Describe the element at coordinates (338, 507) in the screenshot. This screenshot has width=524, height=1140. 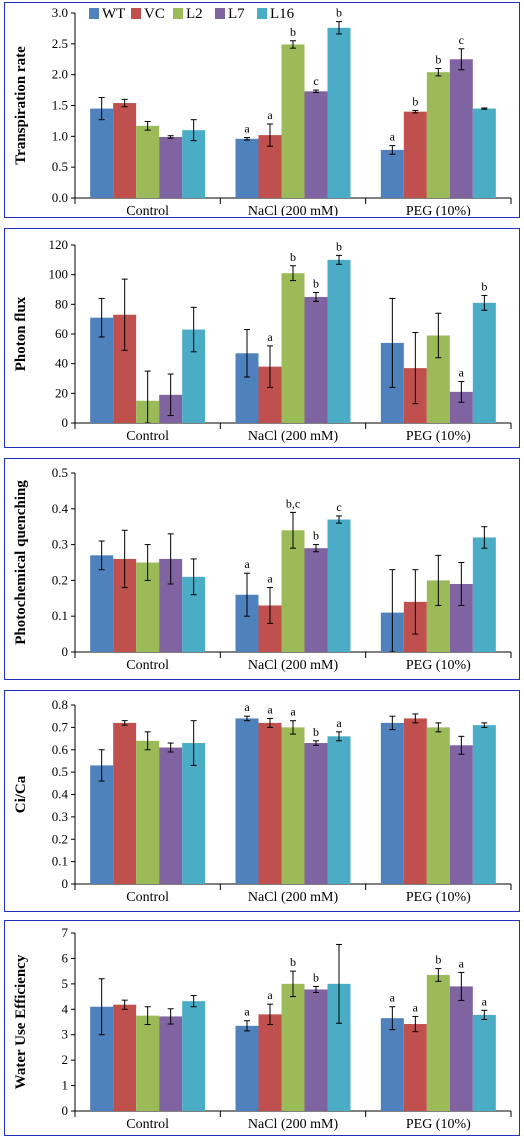
I see `significance-label: c` at that location.